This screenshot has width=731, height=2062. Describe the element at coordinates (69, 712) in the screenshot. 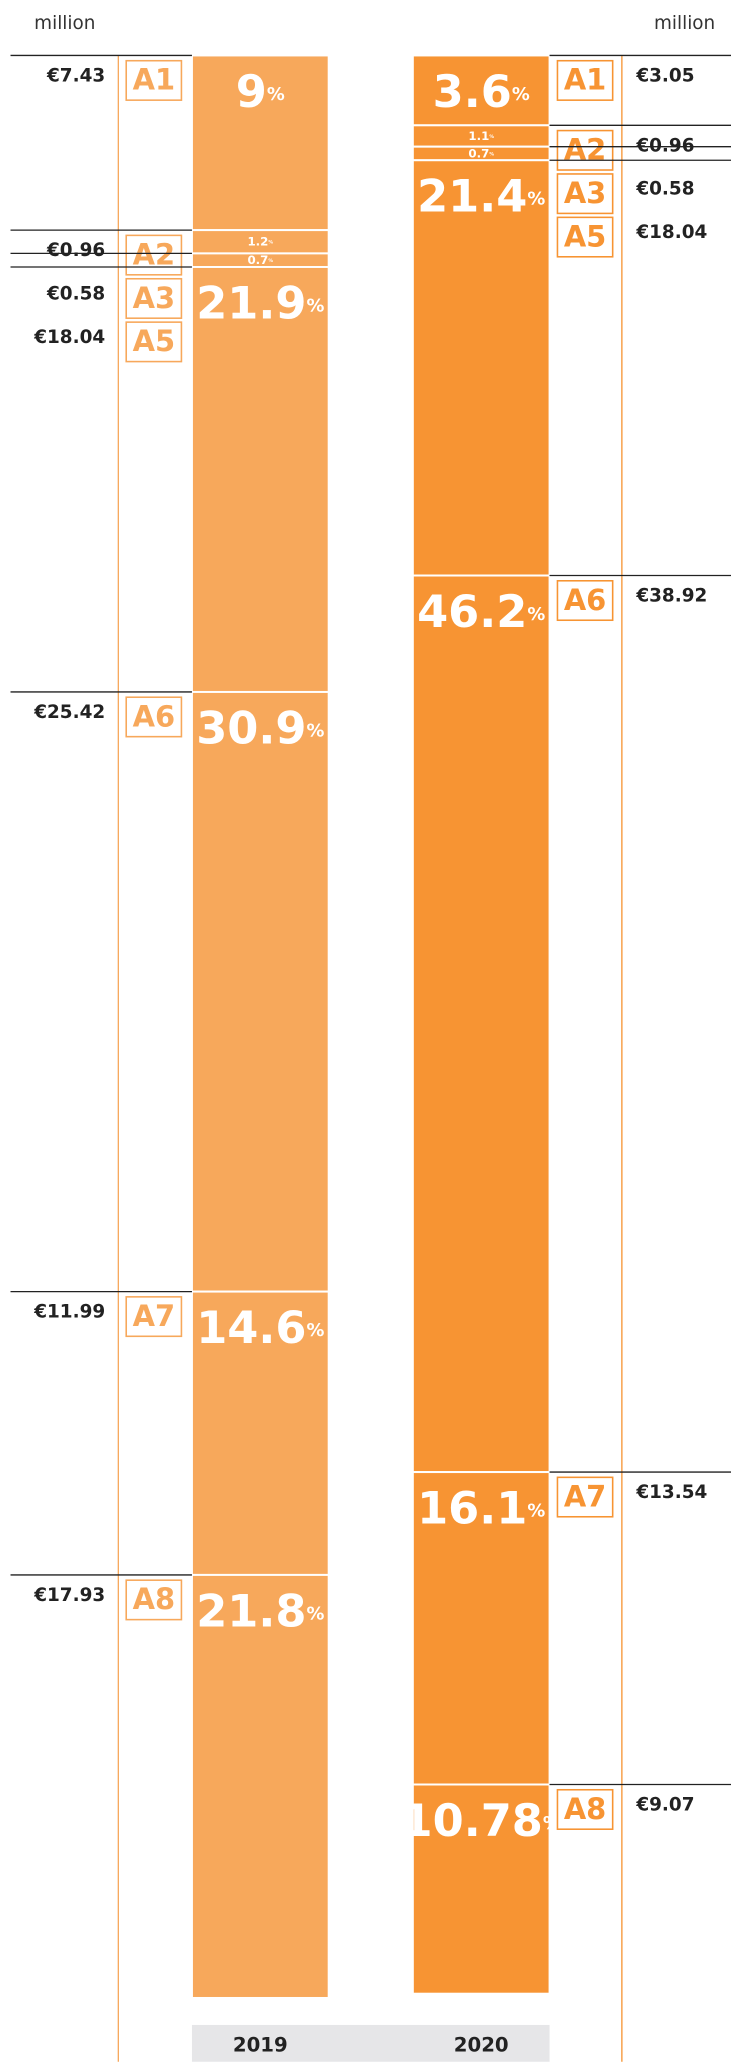

I see `amount-label: €25.42` at that location.